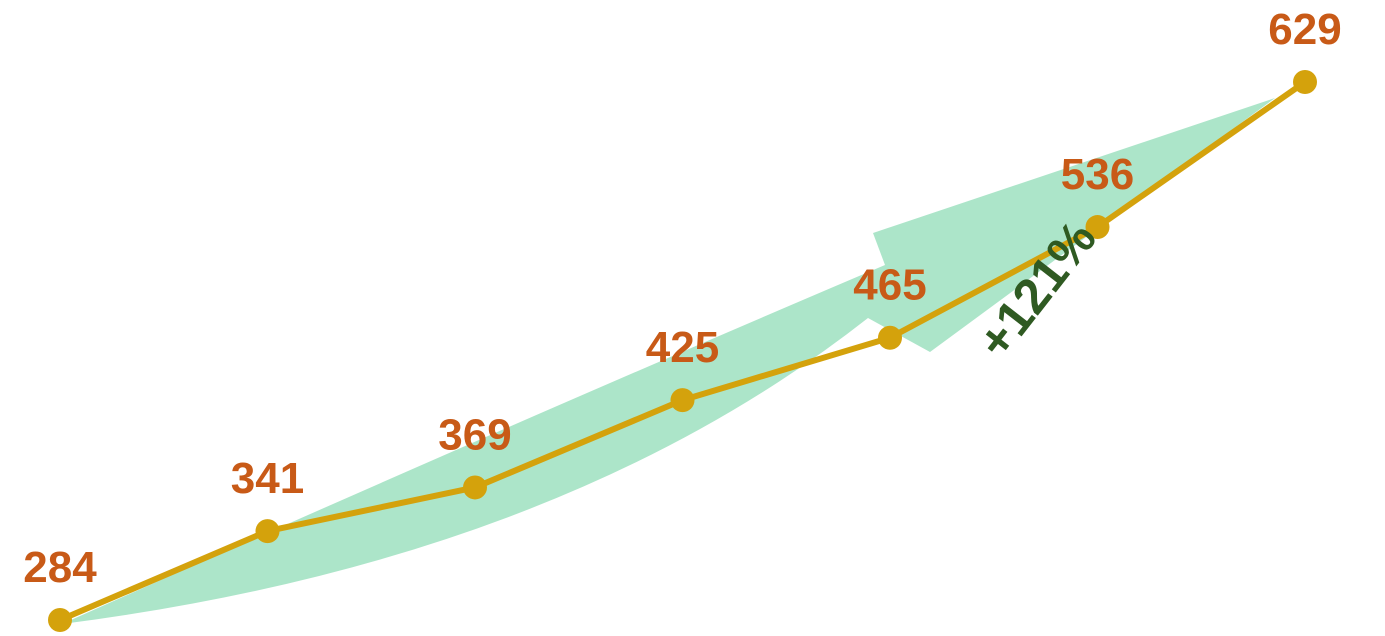 This screenshot has width=1385, height=636. I want to click on value-label-2: 369, so click(474, 434).